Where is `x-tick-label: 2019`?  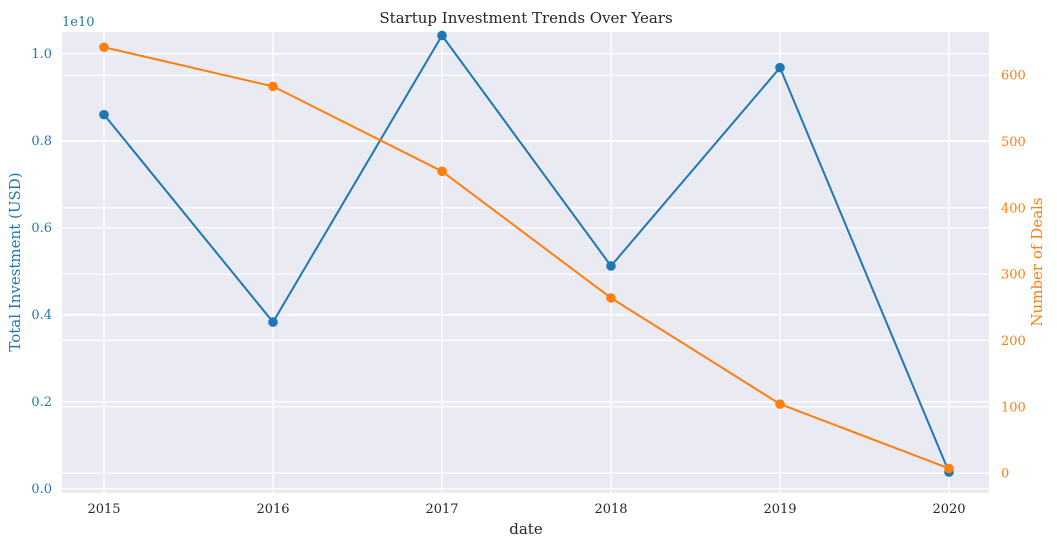 x-tick-label: 2019 is located at coordinates (779, 509).